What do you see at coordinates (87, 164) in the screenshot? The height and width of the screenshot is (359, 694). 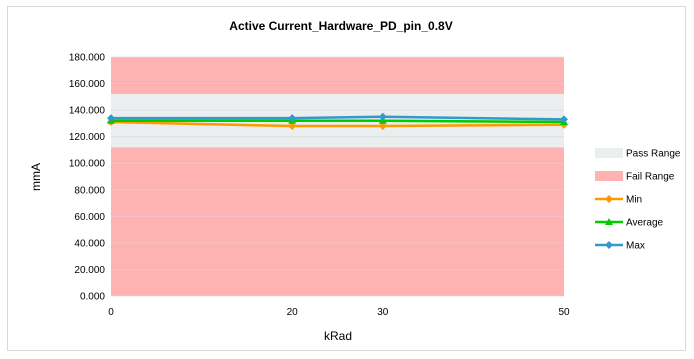 I see `y-tick-label: 100.000` at bounding box center [87, 164].